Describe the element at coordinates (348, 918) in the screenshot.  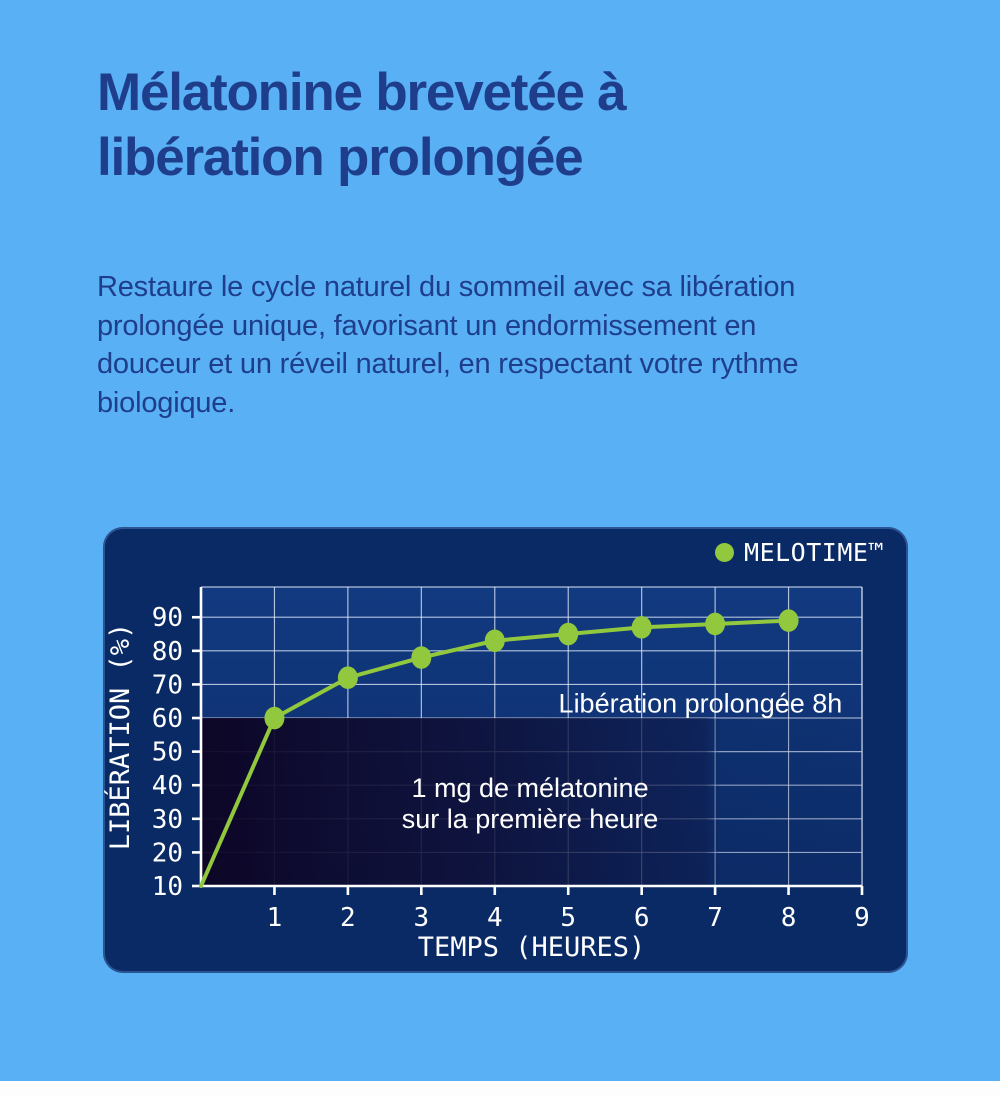
I see `x-tick-label: 2` at that location.